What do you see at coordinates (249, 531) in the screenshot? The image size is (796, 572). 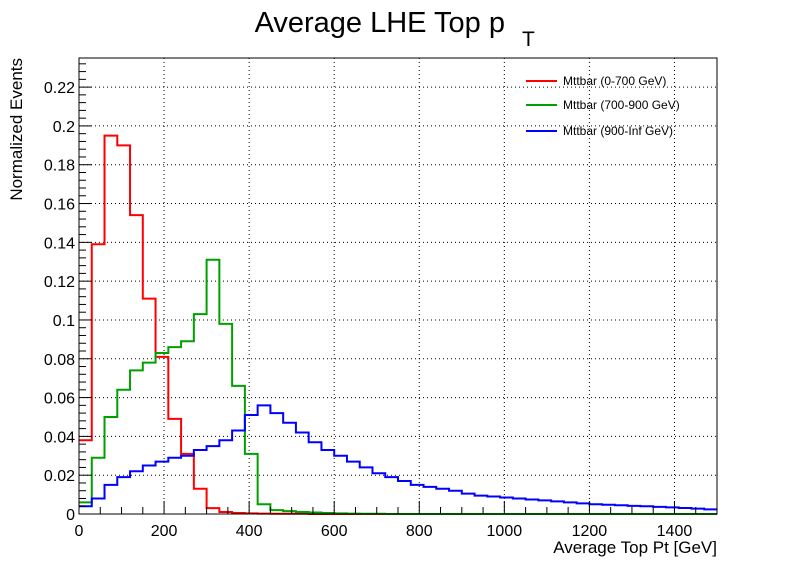 I see `x-tick-label: 400` at bounding box center [249, 531].